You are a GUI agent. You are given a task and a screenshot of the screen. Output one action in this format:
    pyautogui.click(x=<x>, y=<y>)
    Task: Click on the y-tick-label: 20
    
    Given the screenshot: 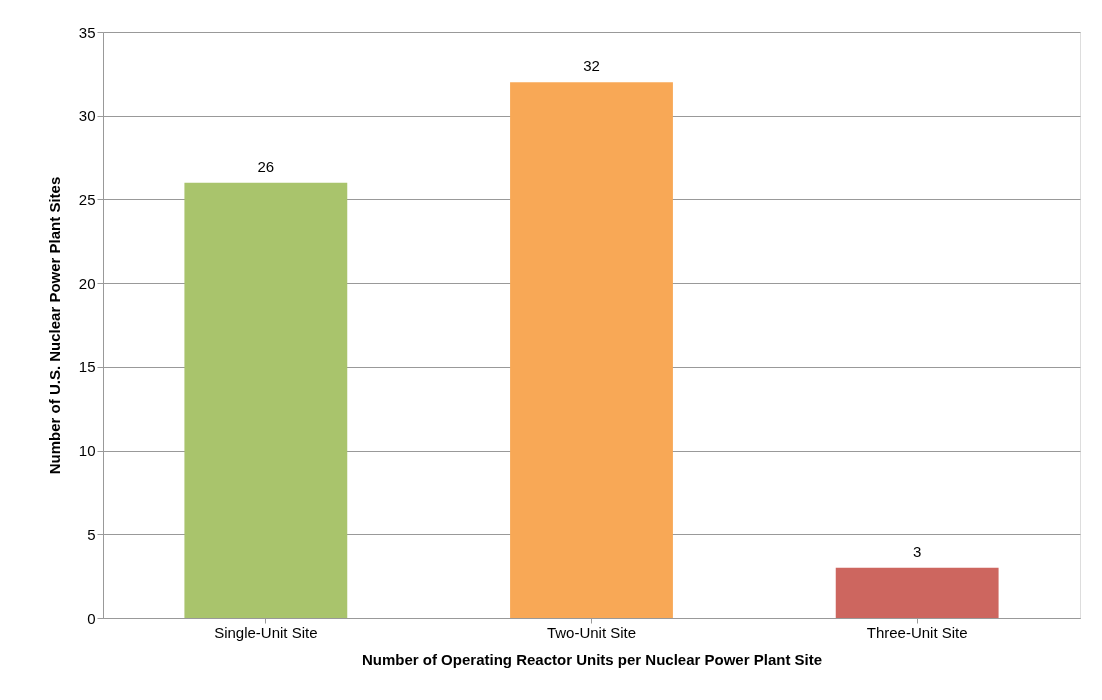 What is the action you would take?
    pyautogui.click(x=87, y=283)
    